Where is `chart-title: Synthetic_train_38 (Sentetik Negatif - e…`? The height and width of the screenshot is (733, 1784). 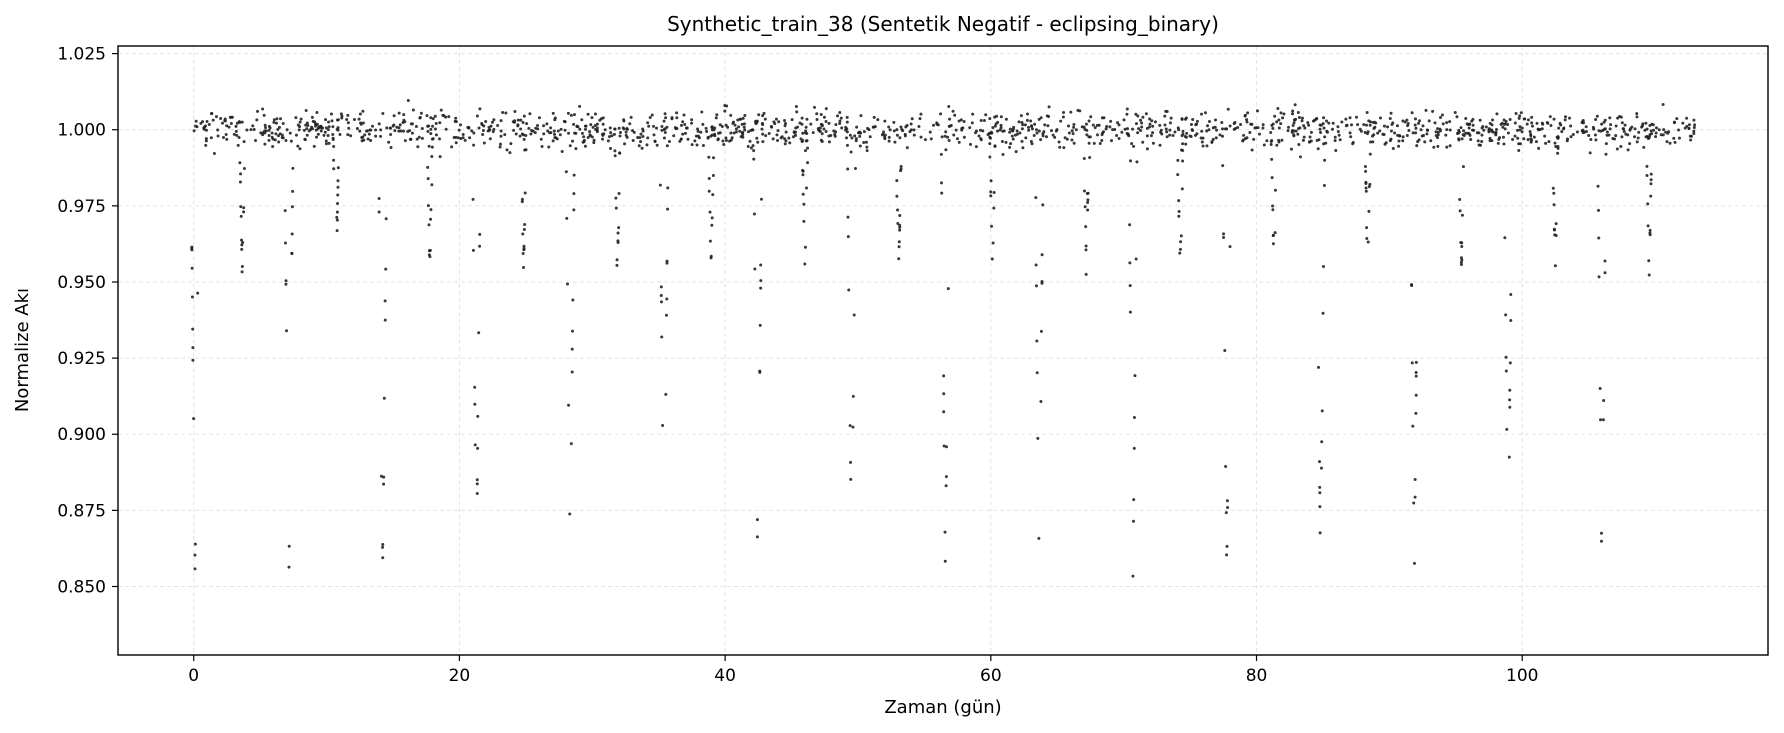 chart-title: Synthetic_train_38 (Sentetik Negatif - e… is located at coordinates (943, 24).